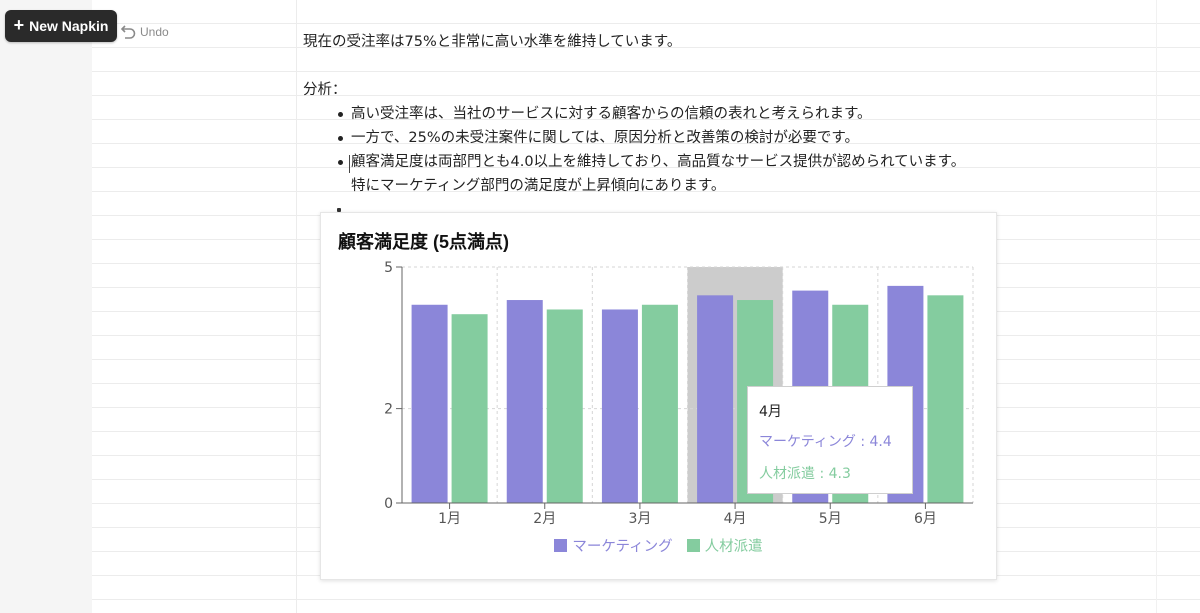 This screenshot has height=613, width=1200. Describe the element at coordinates (325, 90) in the screenshot. I see `analysis-heading: 分析：` at that location.